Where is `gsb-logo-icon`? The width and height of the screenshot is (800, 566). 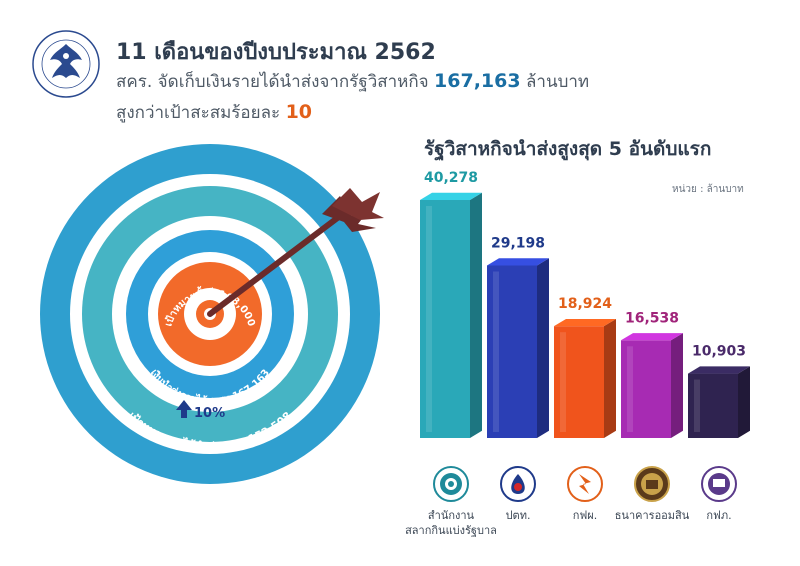 gsb-logo-icon is located at coordinates (652, 484).